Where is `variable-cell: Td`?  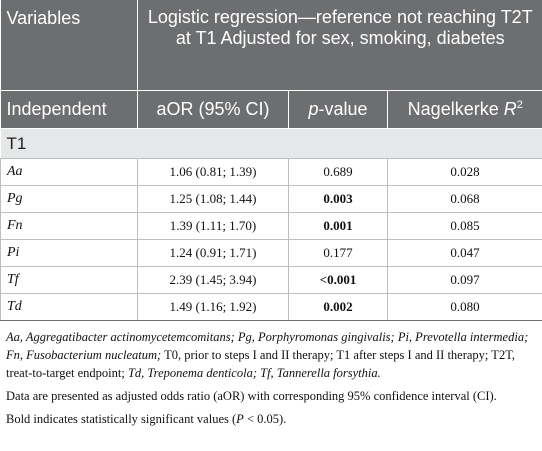
variable-cell: Td is located at coordinates (69, 307).